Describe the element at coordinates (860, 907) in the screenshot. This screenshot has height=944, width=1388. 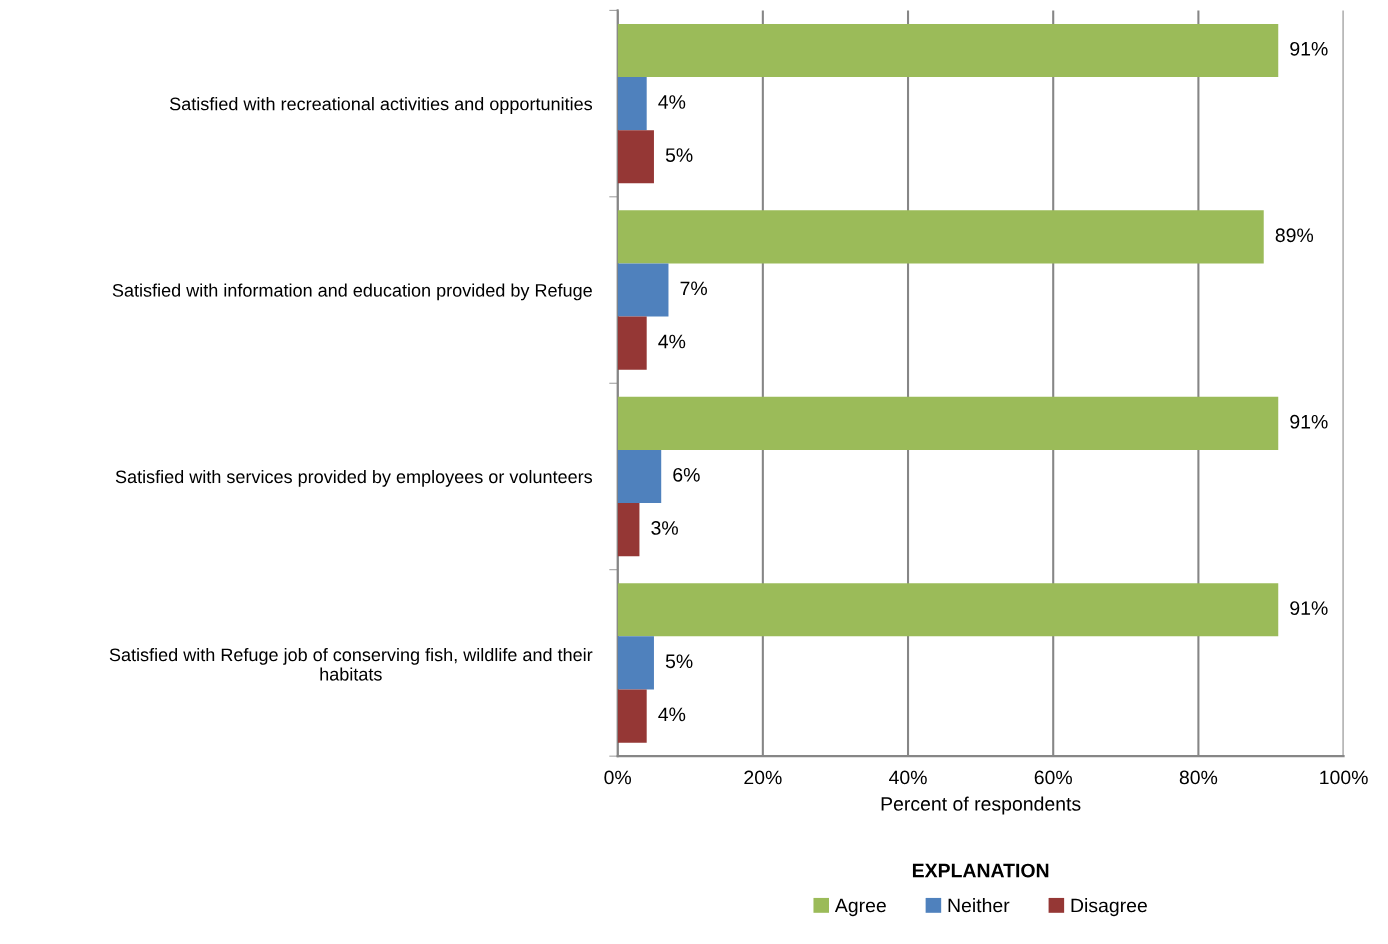
I see `legend-label: Agree` at that location.